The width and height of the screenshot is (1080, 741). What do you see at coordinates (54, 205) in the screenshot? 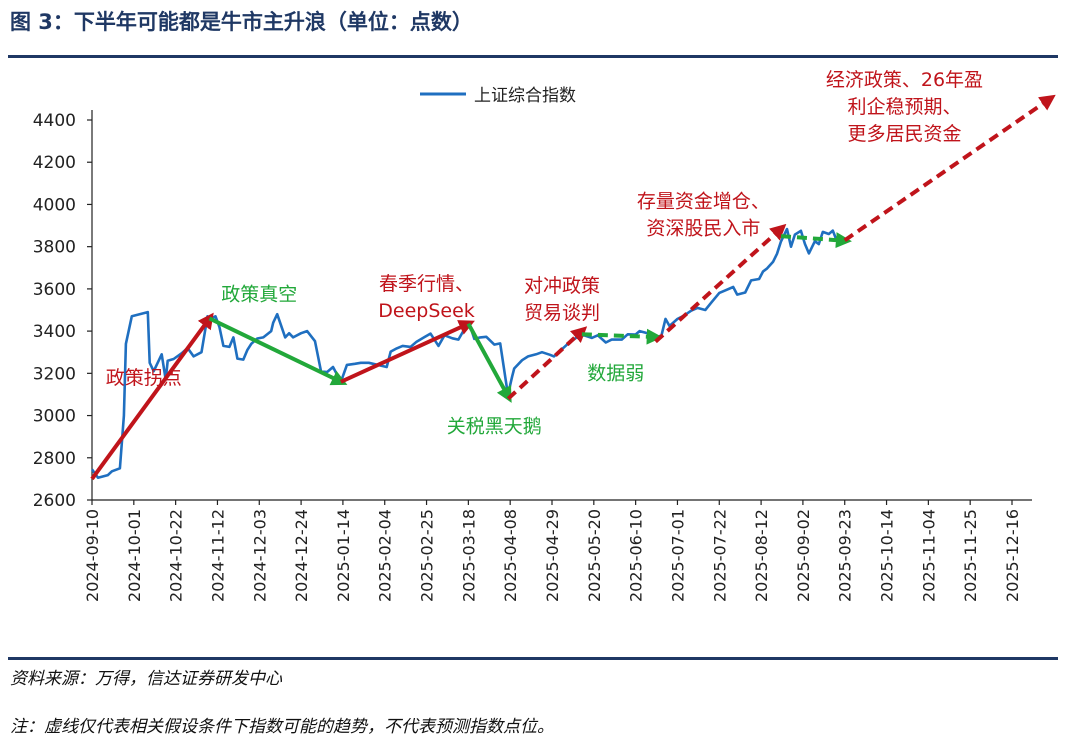
I see `y-tick-label: 4000` at bounding box center [54, 205].